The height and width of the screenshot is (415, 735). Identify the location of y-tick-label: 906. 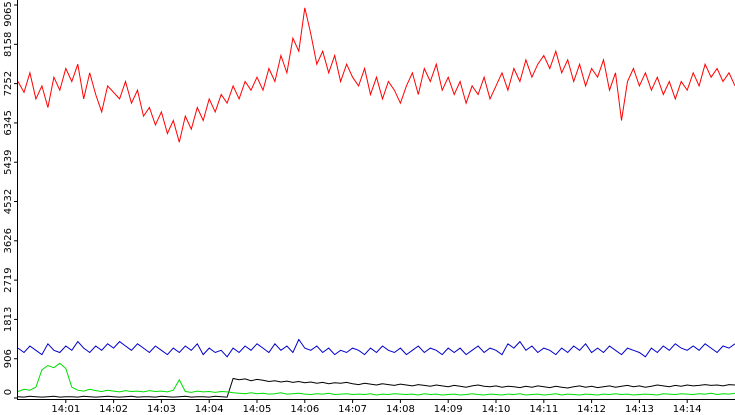
(8, 358).